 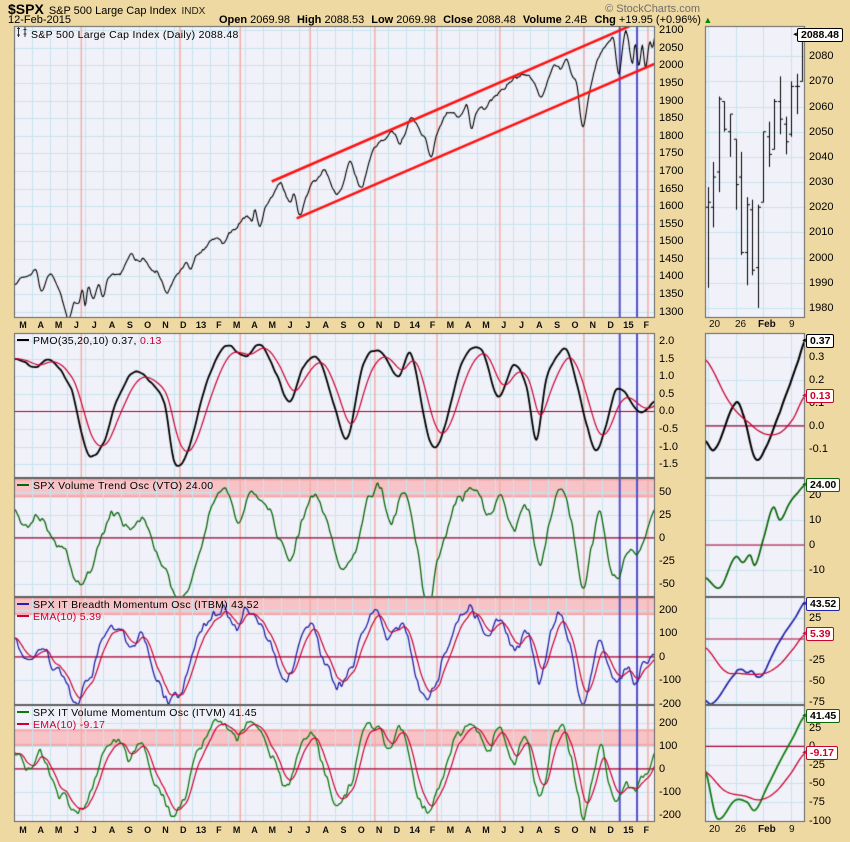 I want to click on y-axis-tick-label: 2010, so click(x=821, y=232).